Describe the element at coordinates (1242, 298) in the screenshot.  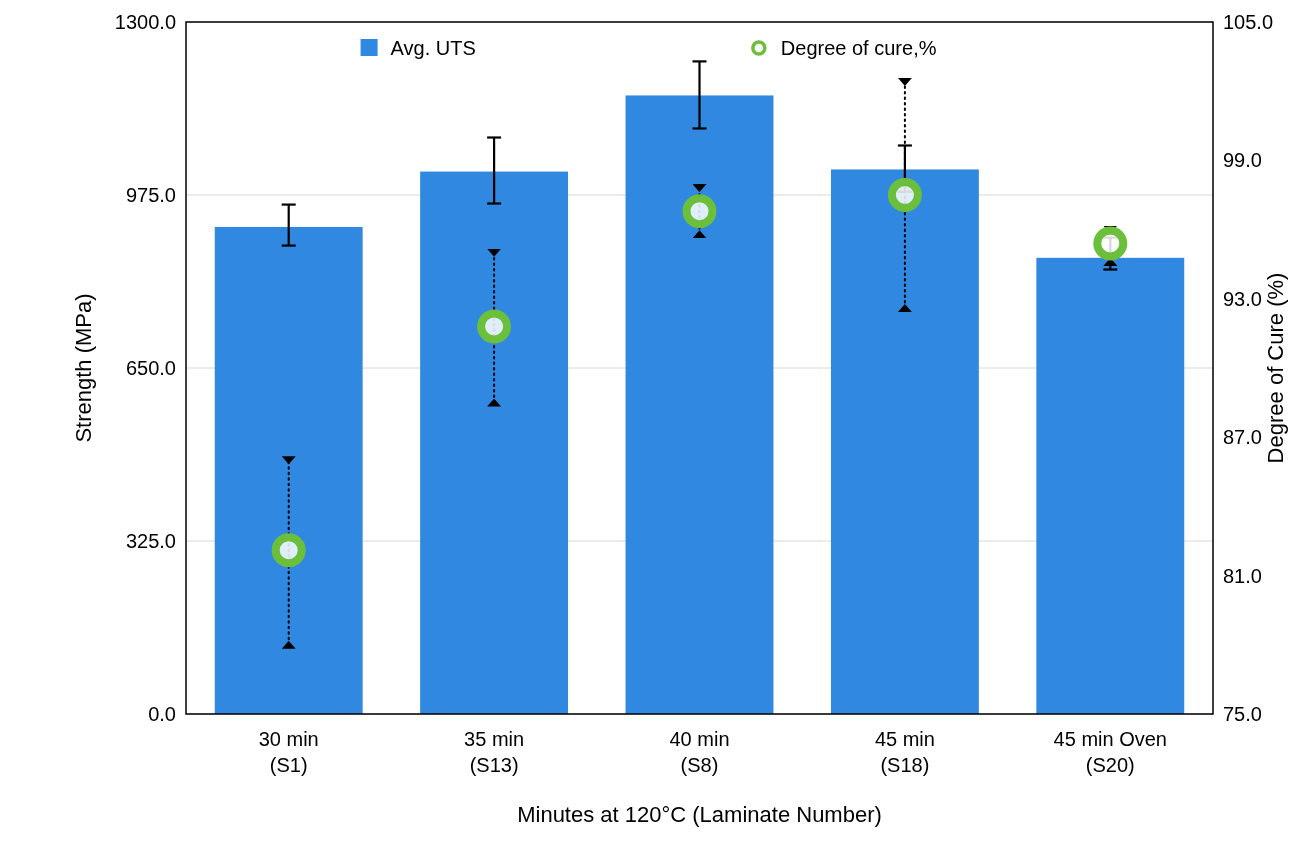
I see `y2-tick-label: 93.0` at that location.